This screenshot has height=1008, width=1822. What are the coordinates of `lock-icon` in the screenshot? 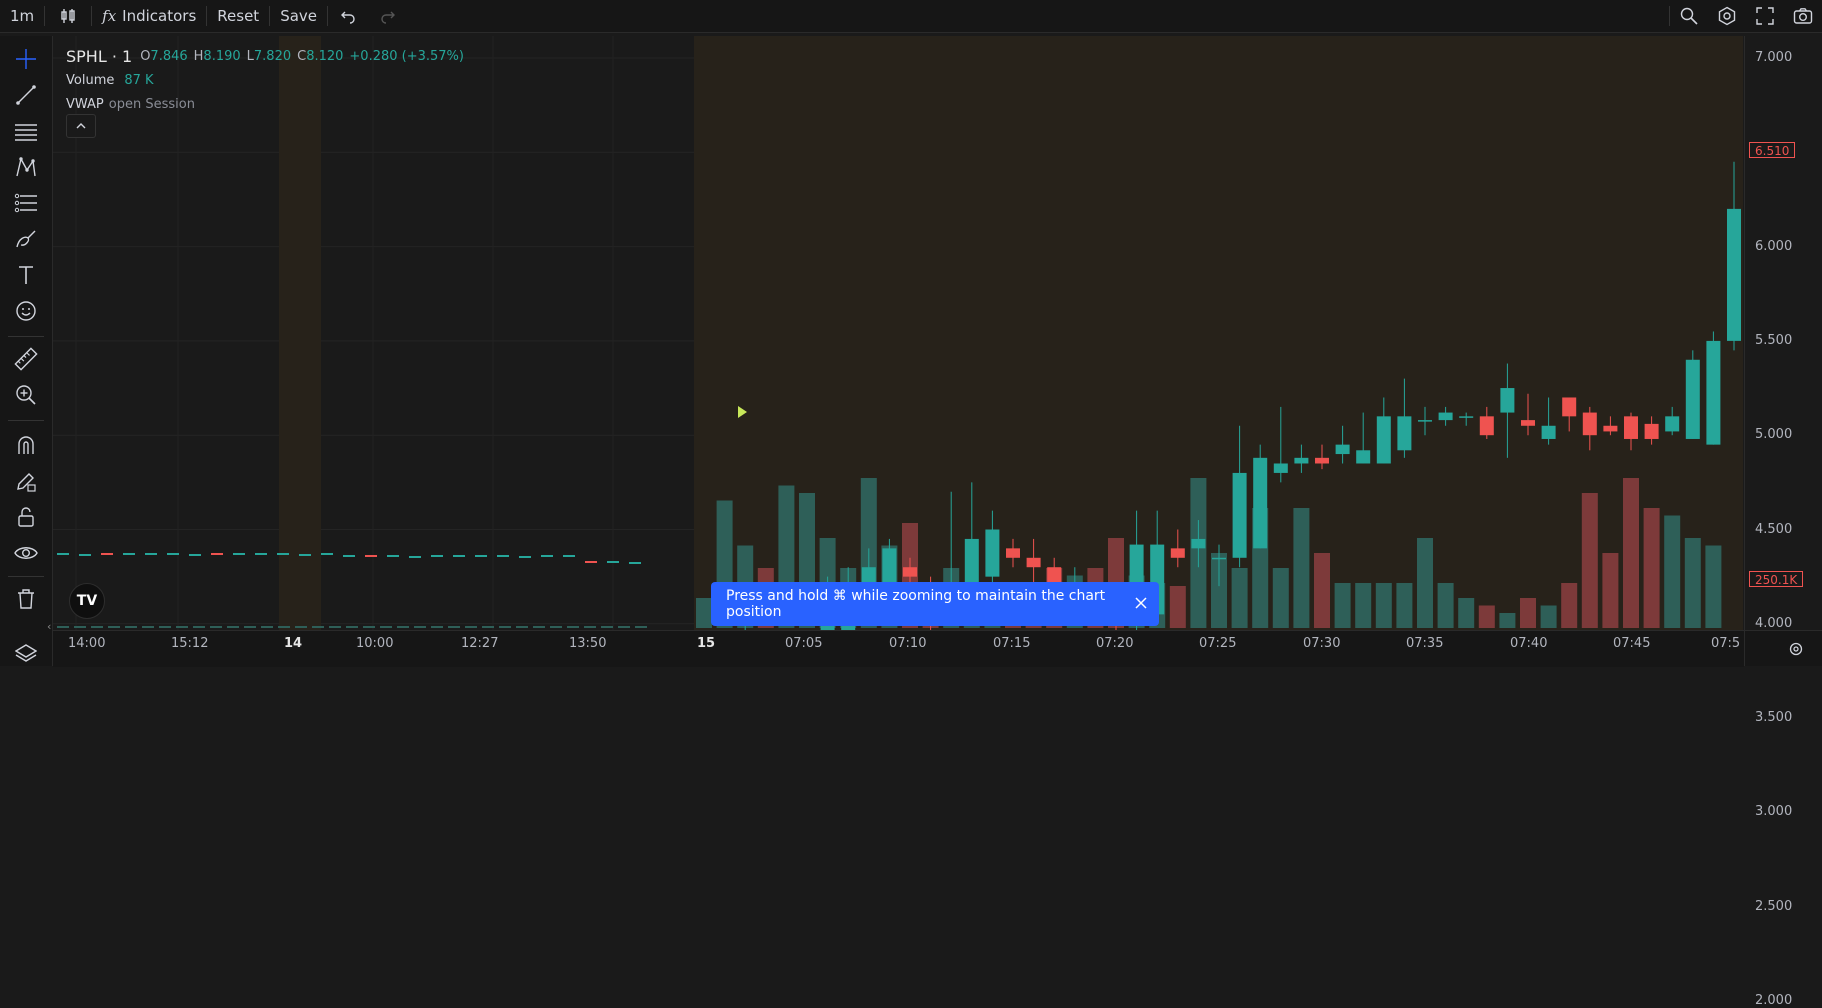 It's located at (26, 517).